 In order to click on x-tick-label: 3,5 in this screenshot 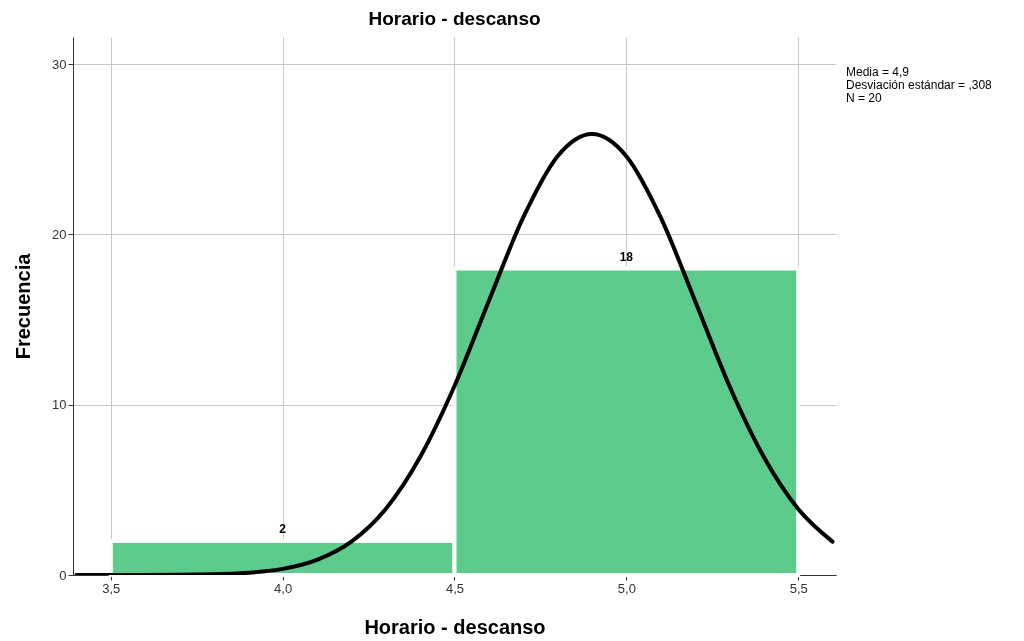, I will do `click(111, 588)`.